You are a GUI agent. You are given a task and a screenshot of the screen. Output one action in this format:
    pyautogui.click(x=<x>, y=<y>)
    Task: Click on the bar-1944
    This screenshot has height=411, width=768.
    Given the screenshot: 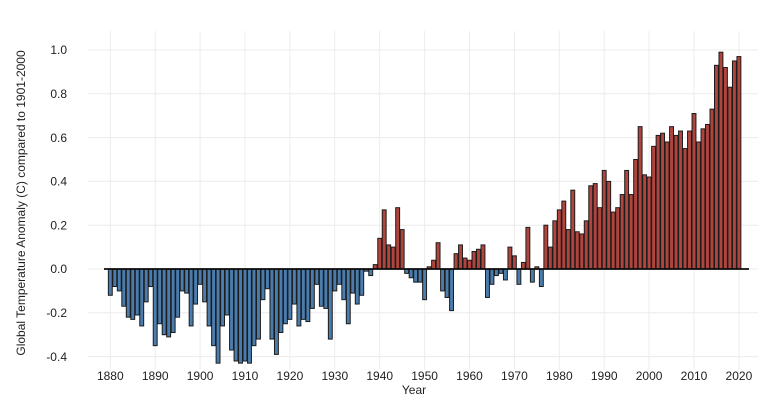 What is the action you would take?
    pyautogui.click(x=398, y=238)
    